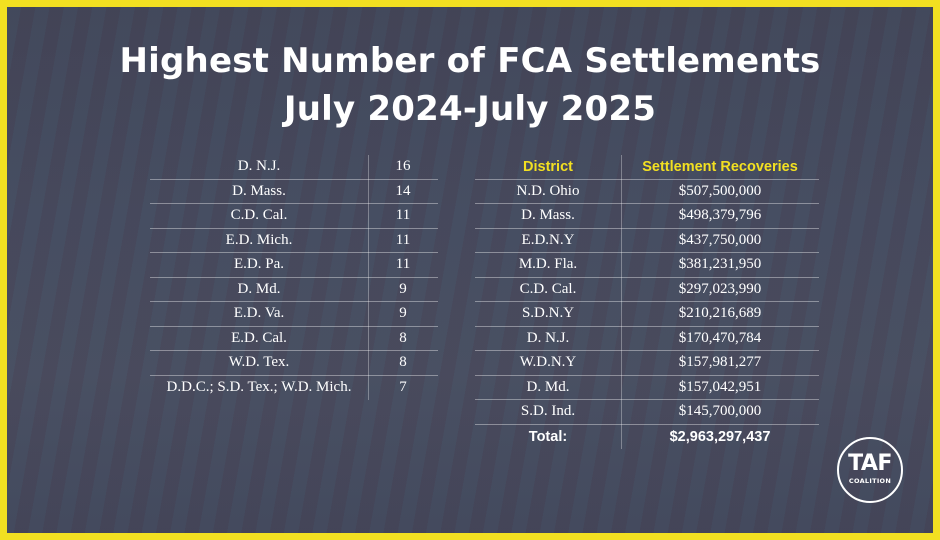 The image size is (940, 540). I want to click on total-amount: $2,963,297,437, so click(720, 436).